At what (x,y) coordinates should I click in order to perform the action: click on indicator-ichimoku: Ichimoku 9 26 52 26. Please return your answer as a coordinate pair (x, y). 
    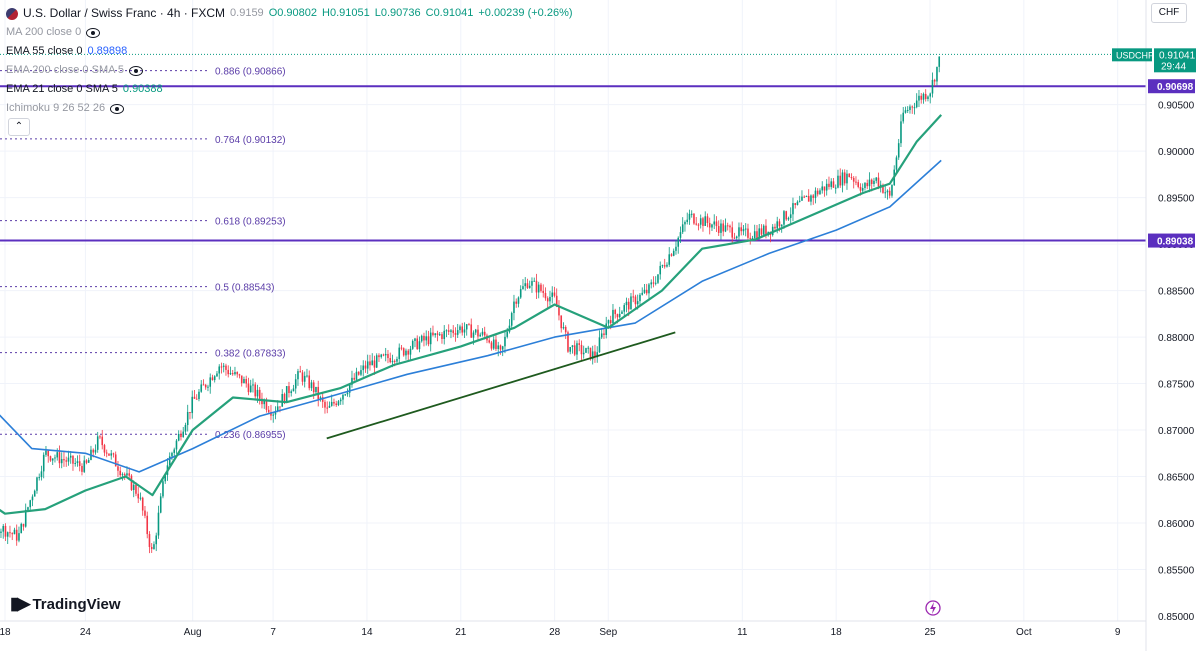
    Looking at the image, I should click on (289, 108).